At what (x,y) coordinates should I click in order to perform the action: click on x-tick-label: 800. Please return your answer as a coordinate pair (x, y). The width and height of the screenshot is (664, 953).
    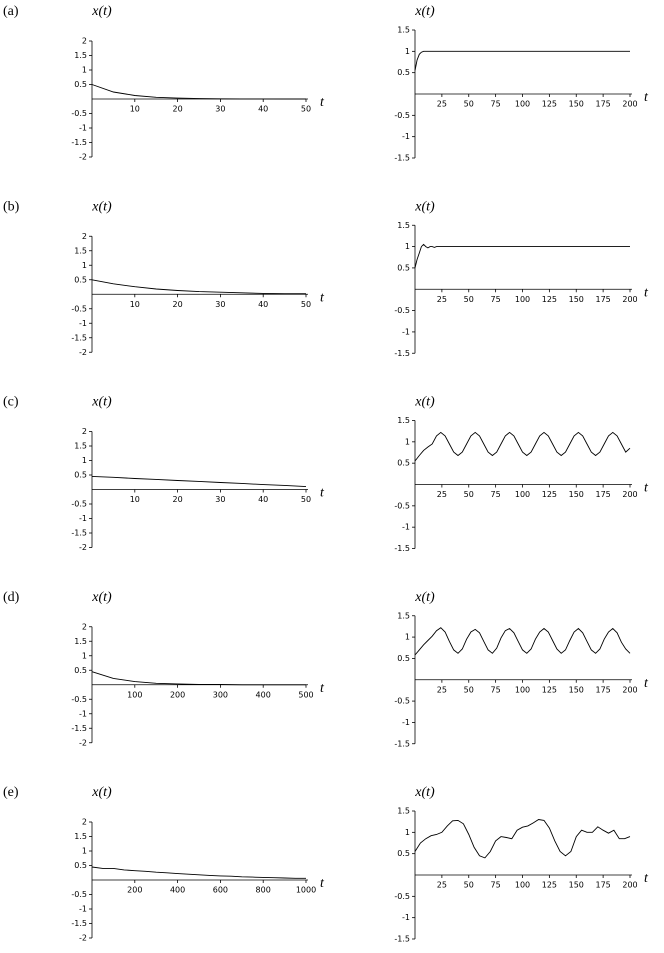
    Looking at the image, I should click on (263, 890).